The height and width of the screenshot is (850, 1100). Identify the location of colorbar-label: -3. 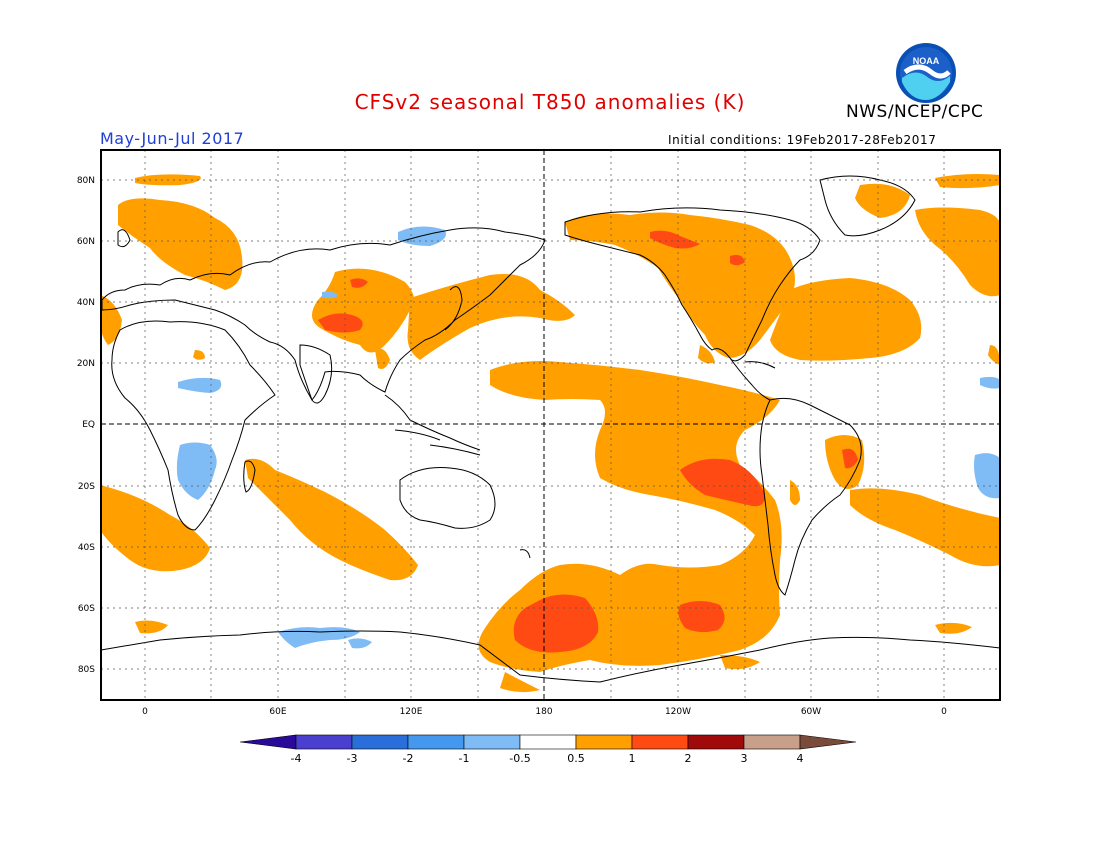
(352, 758).